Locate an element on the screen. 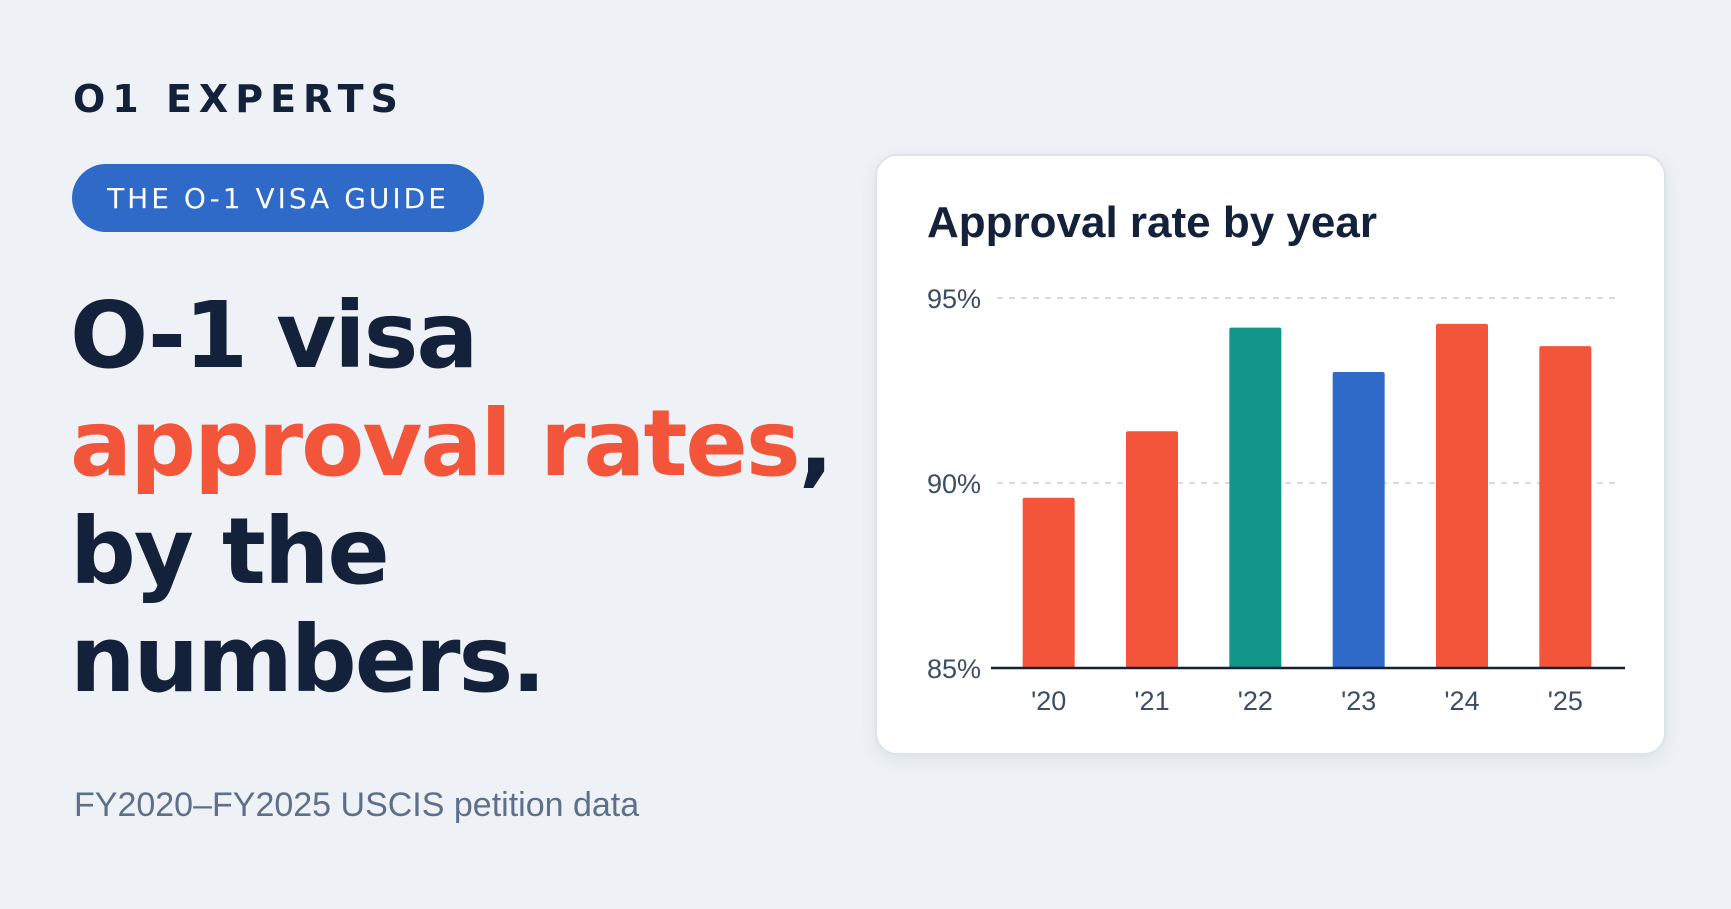 This screenshot has width=1731, height=909. x-tick-label: '23 is located at coordinates (1358, 701).